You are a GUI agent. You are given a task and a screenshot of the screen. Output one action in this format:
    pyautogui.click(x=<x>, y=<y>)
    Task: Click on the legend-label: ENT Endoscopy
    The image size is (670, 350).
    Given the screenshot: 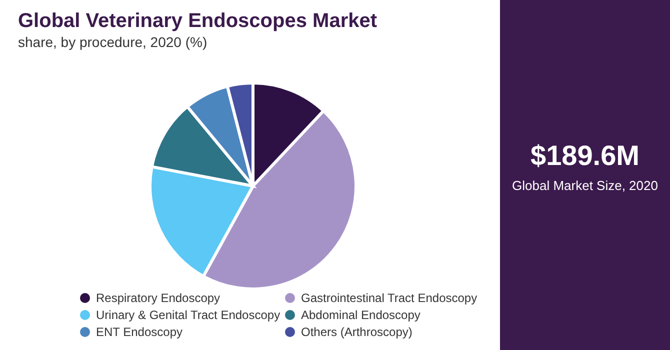 What is the action you would take?
    pyautogui.click(x=139, y=332)
    